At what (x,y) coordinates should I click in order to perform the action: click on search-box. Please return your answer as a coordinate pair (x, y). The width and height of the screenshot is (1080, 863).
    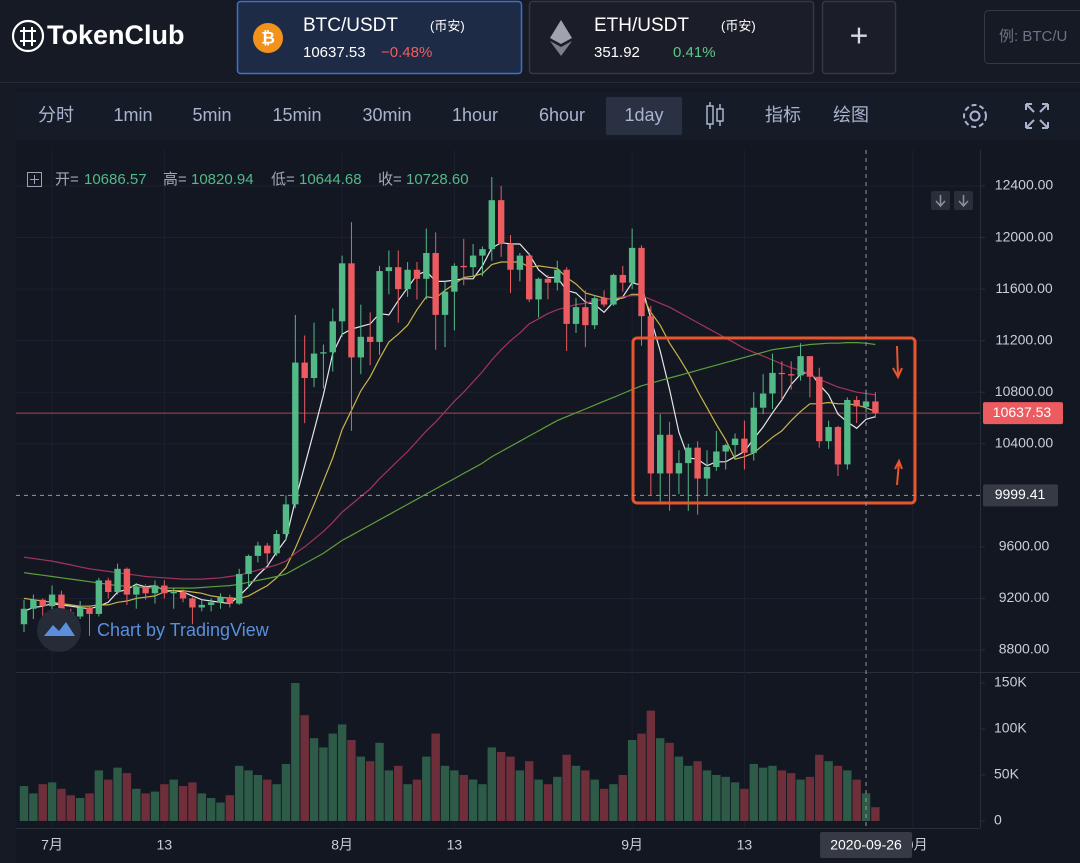
    Looking at the image, I should click on (1032, 37).